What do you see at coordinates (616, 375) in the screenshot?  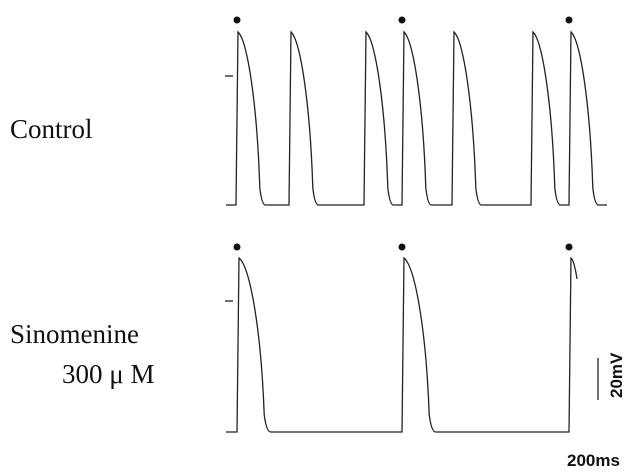 I see `voltage-scale-label: 20mV` at bounding box center [616, 375].